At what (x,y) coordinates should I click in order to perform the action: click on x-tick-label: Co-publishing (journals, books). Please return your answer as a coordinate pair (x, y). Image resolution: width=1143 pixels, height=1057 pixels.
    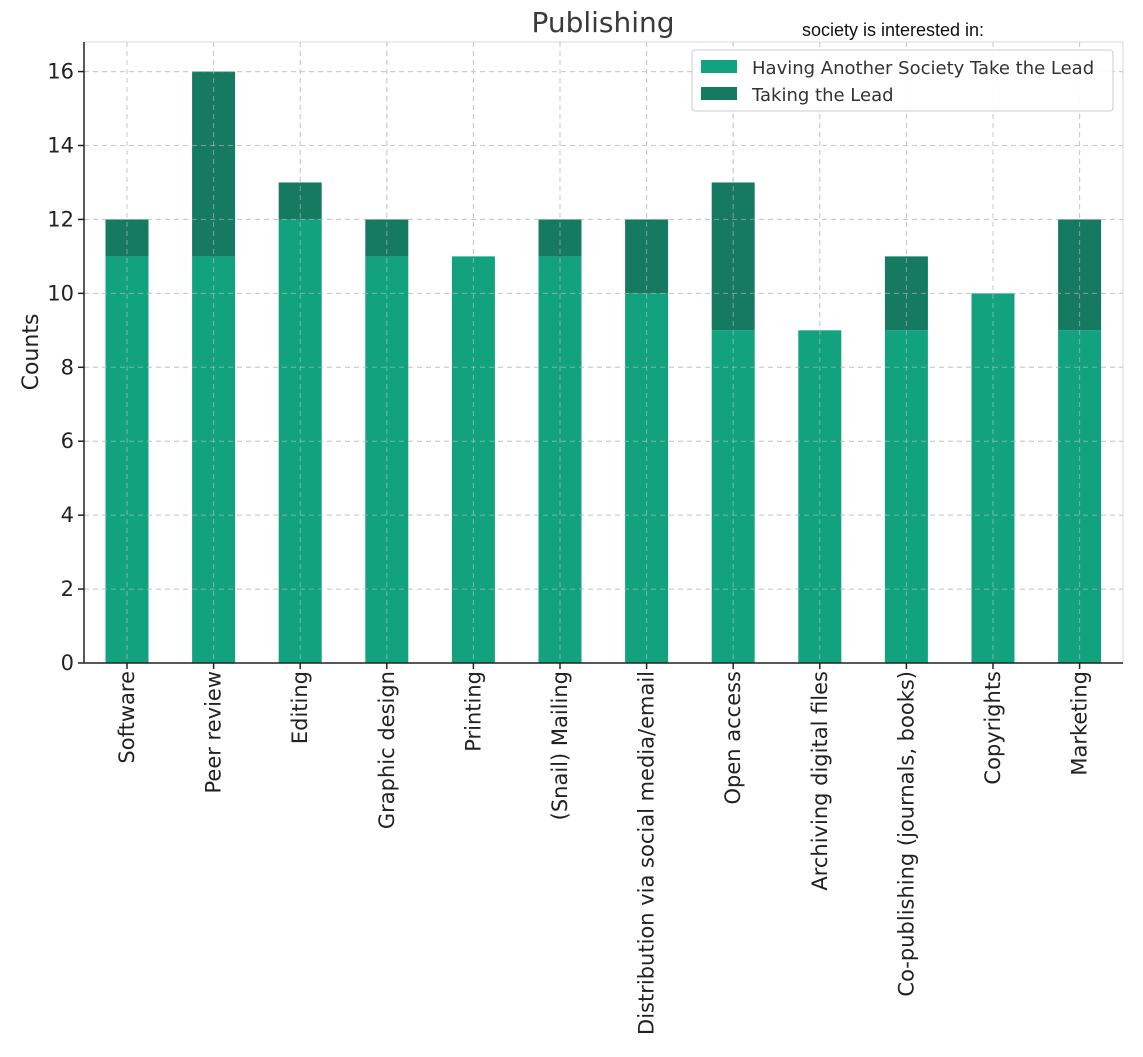
    Looking at the image, I should click on (906, 834).